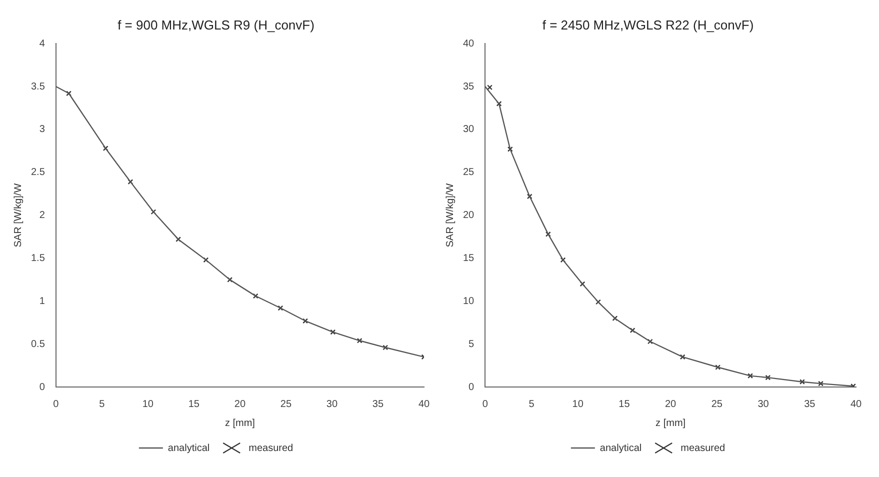 The image size is (879, 477). I want to click on y-tick-label: 40, so click(469, 44).